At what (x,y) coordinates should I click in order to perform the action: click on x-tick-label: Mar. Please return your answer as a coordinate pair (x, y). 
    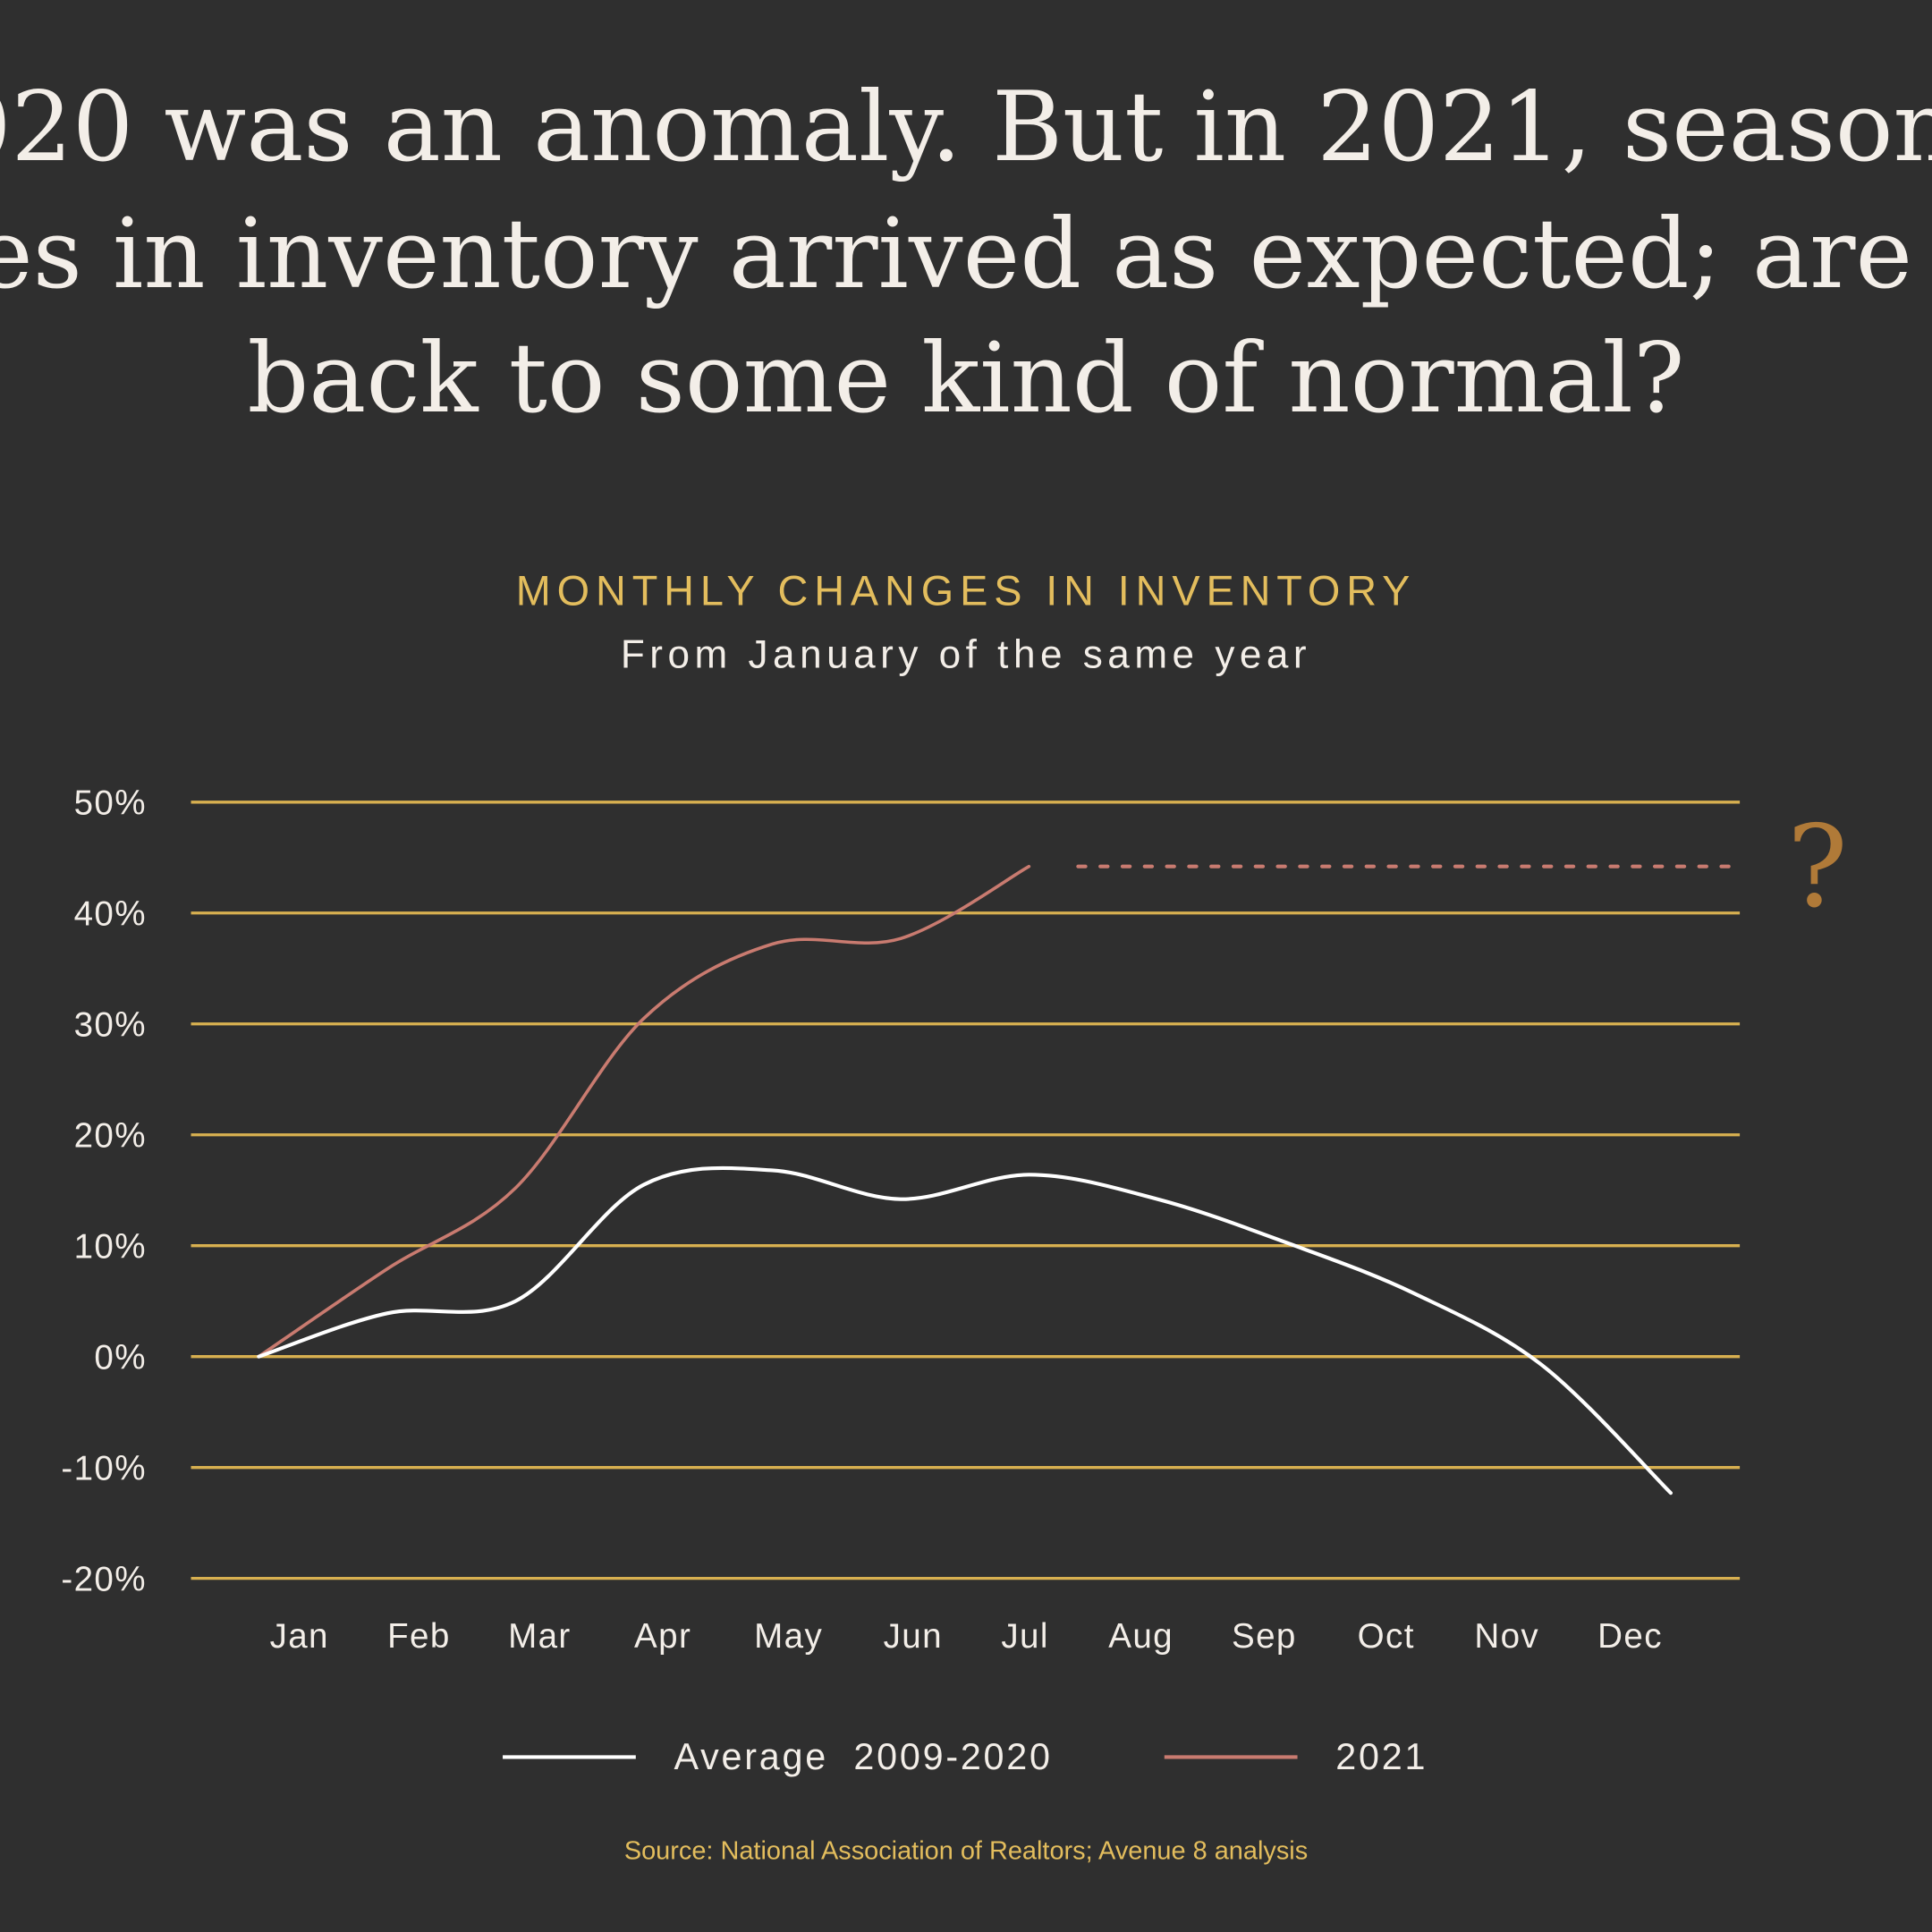
    Looking at the image, I should click on (540, 1636).